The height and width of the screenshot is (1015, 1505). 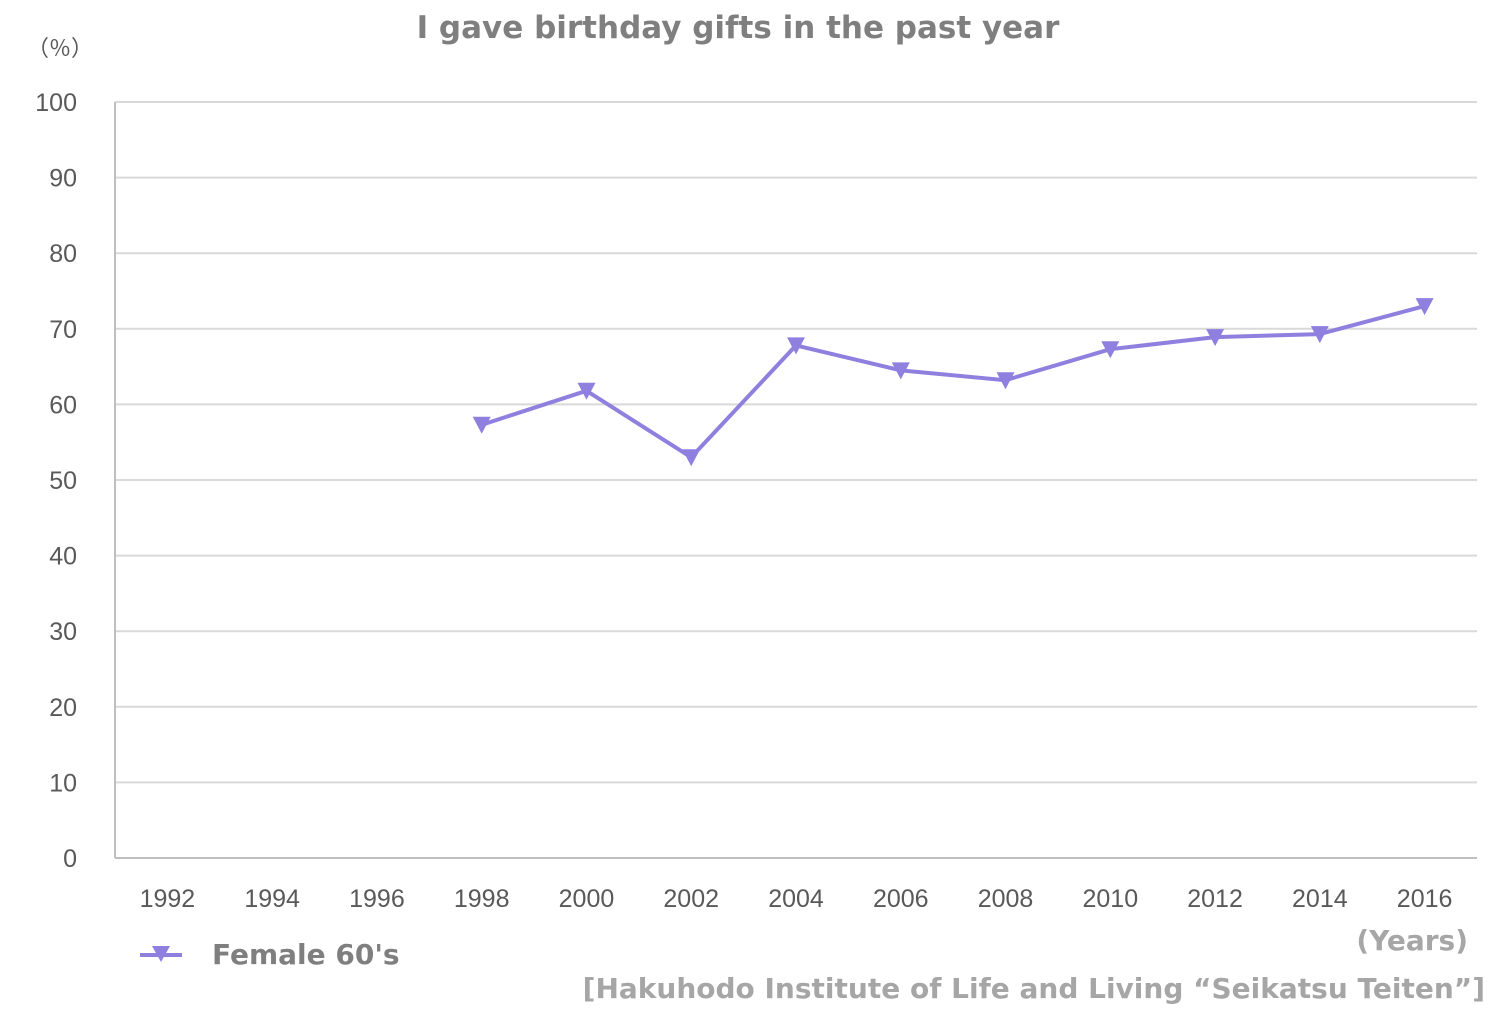 What do you see at coordinates (63, 632) in the screenshot?
I see `y-tick-label: 30` at bounding box center [63, 632].